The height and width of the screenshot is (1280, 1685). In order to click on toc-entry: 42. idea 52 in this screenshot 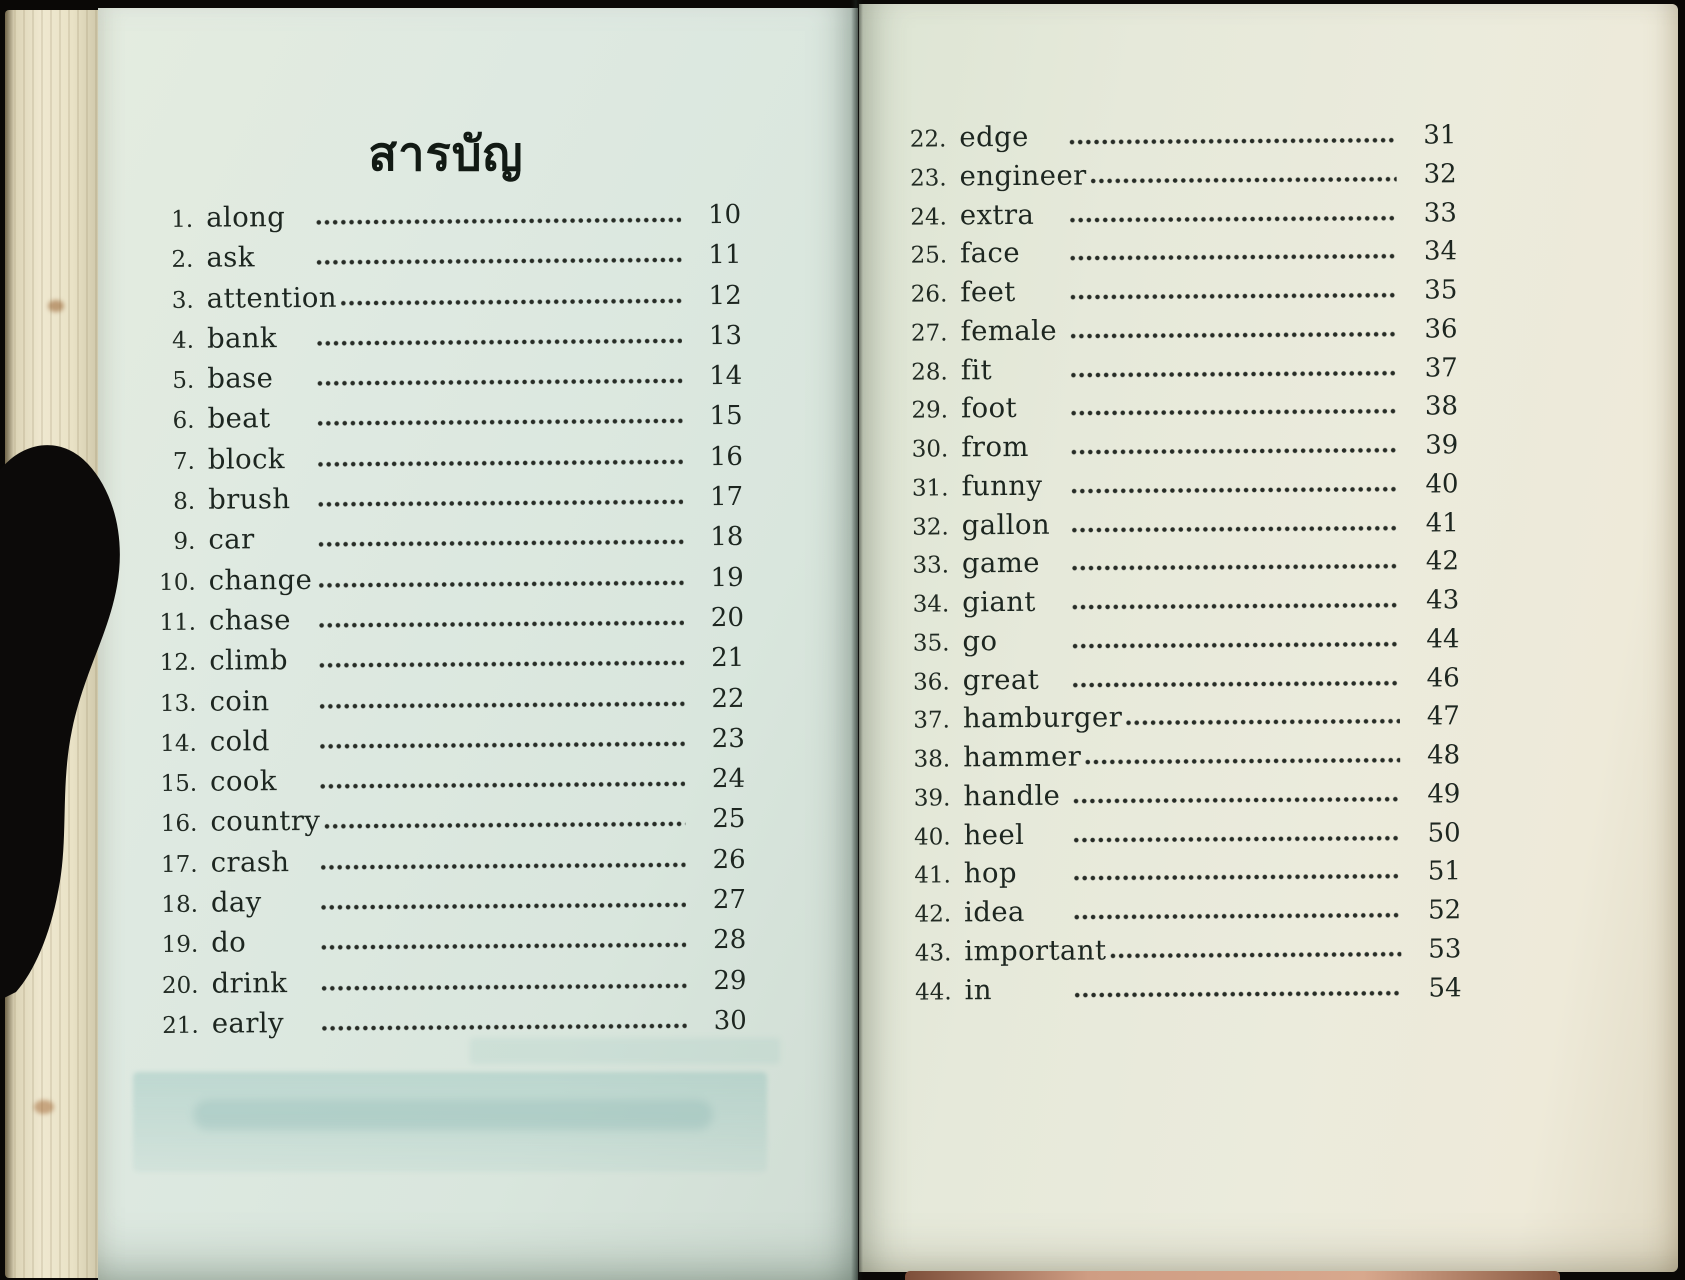, I will do `click(1180, 914)`.